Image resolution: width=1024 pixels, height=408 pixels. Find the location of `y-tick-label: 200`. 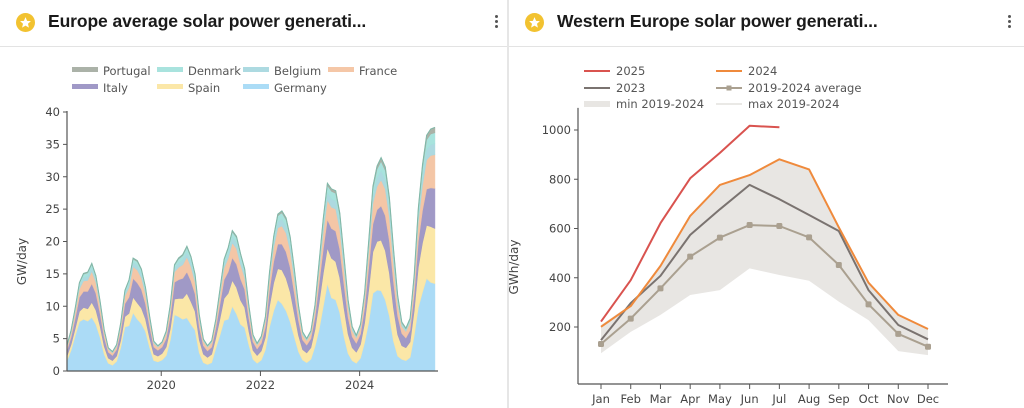

y-tick-label: 200 is located at coordinates (560, 327).